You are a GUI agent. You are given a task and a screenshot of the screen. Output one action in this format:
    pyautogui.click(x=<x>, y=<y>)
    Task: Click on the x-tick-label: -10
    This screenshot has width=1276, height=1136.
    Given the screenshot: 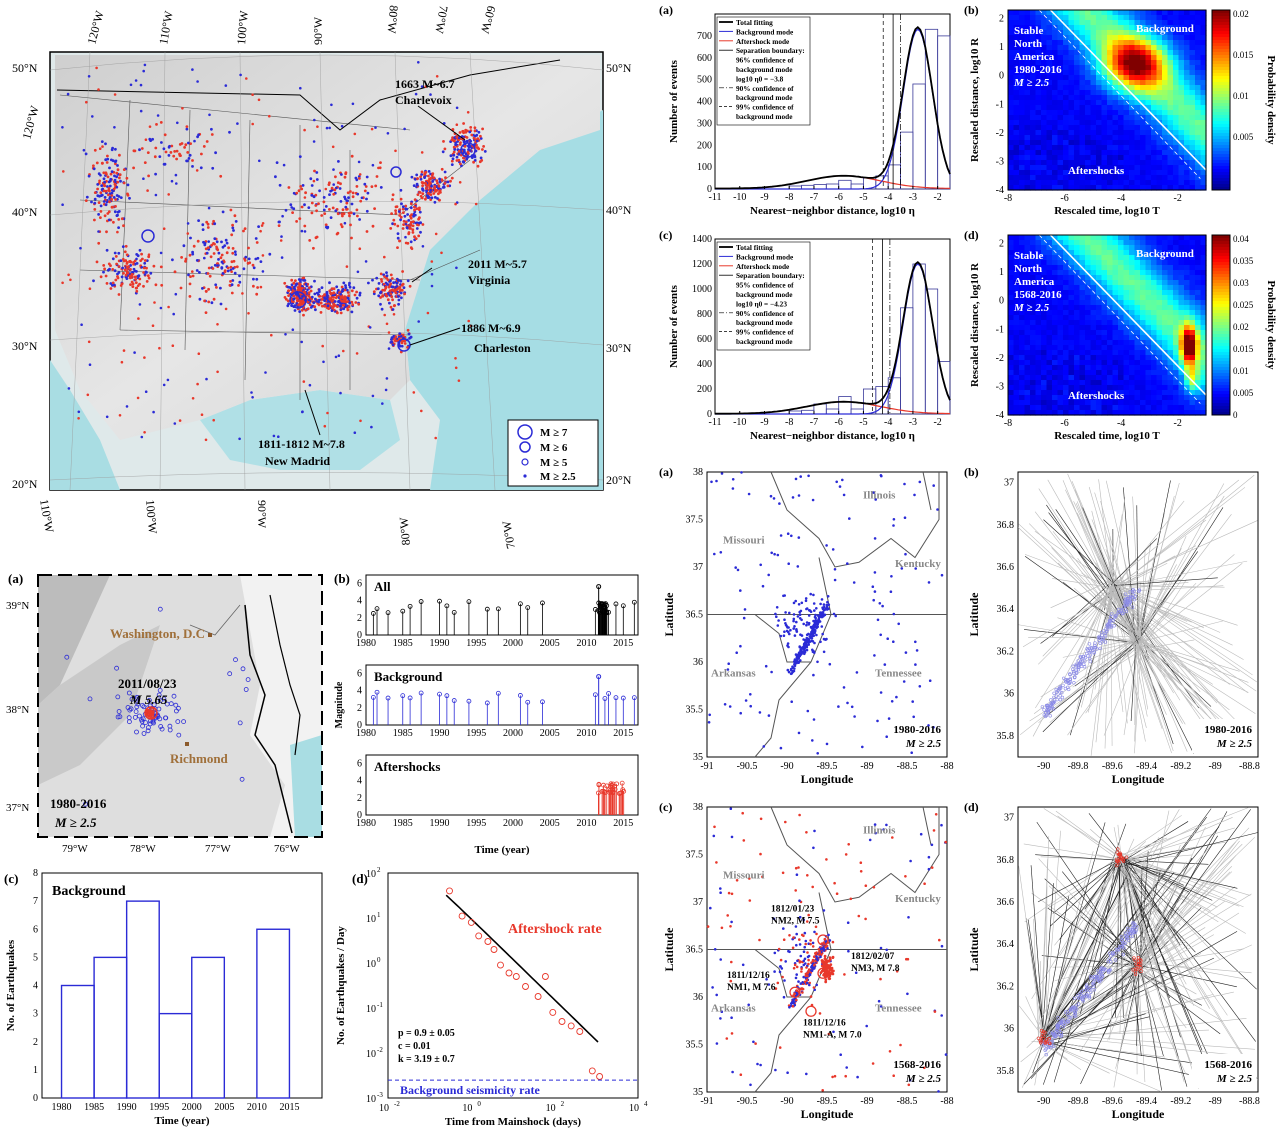 What is the action you would take?
    pyautogui.click(x=739, y=197)
    